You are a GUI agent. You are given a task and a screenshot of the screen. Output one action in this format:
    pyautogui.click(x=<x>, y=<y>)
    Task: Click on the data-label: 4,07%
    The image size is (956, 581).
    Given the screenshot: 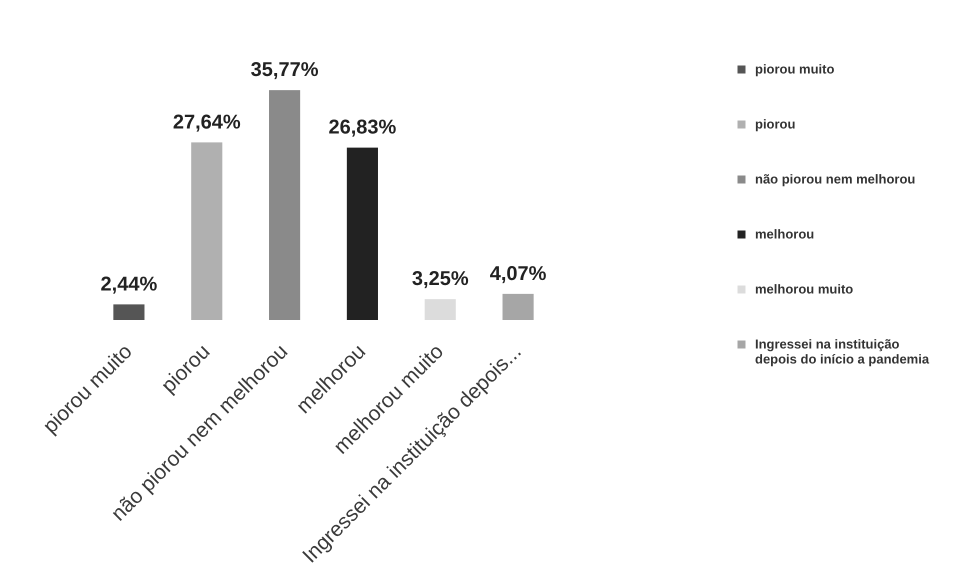 What is the action you would take?
    pyautogui.click(x=518, y=273)
    